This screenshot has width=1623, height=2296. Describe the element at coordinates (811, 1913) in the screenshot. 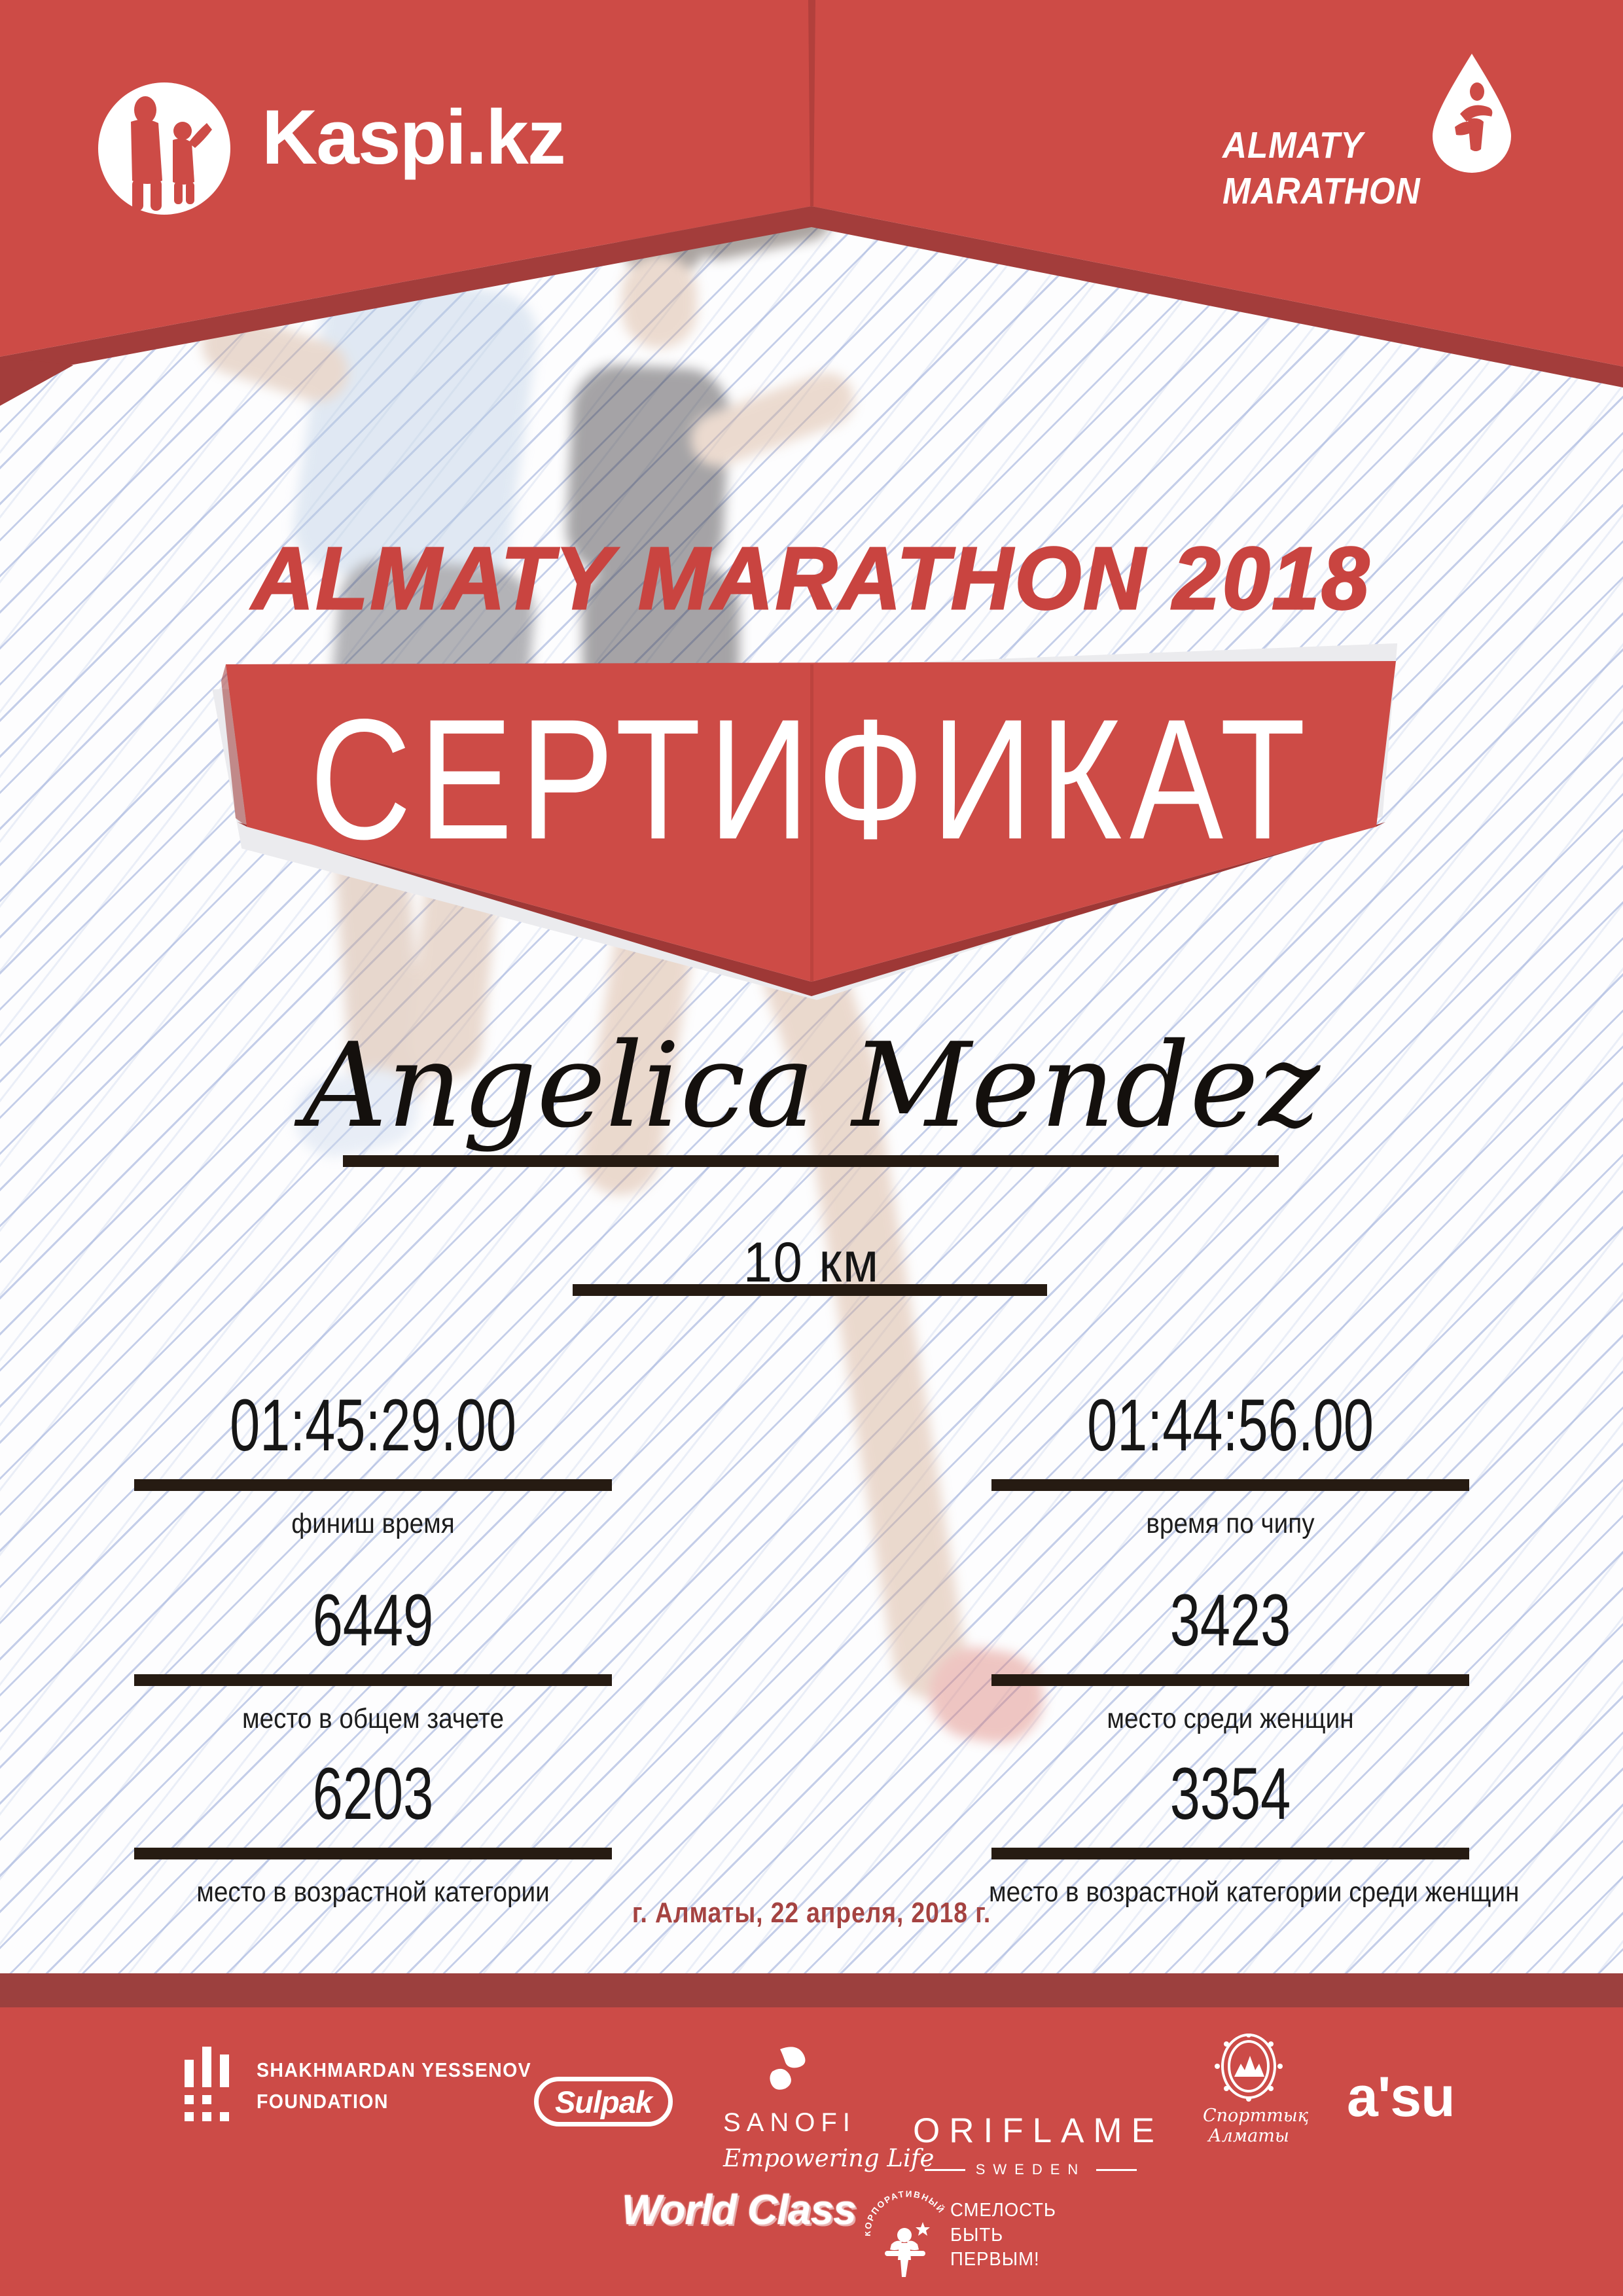

I see `date-line: г. Алматы, 22 апреля, 2018 г.` at that location.